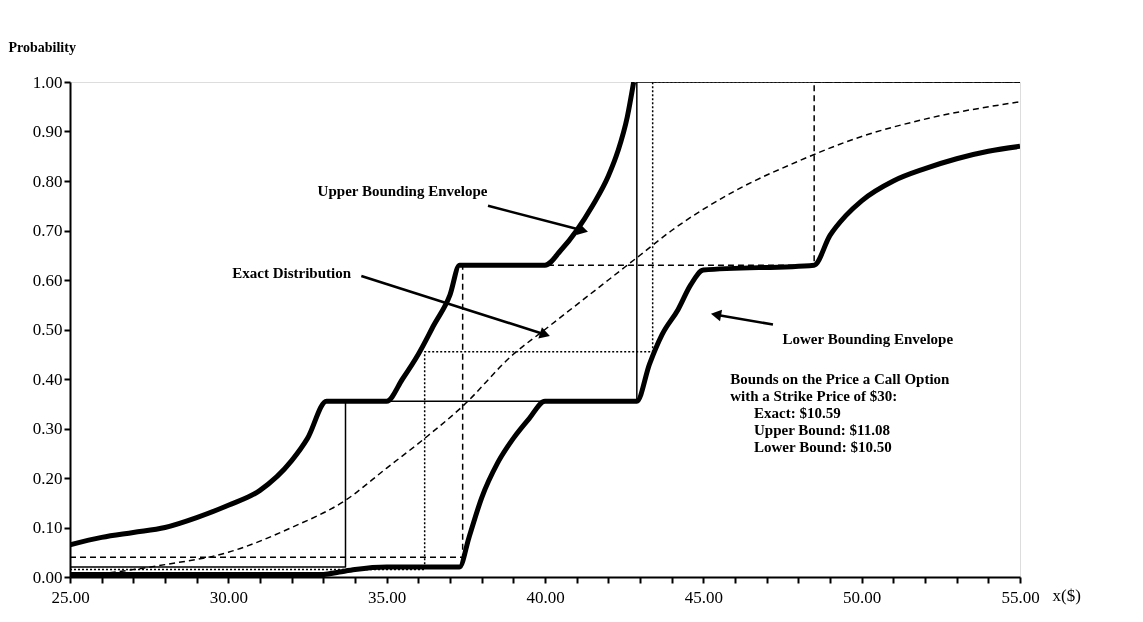 The height and width of the screenshot is (622, 1143). Describe the element at coordinates (814, 396) in the screenshot. I see `annotation: with a Strike Price of $30:` at that location.